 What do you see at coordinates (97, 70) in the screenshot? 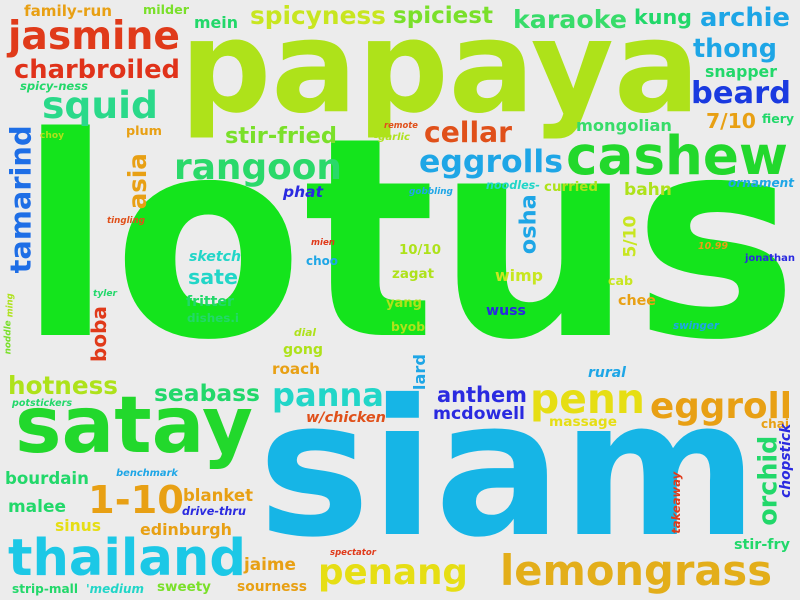
I see `cloud-word: charbroiled` at bounding box center [97, 70].